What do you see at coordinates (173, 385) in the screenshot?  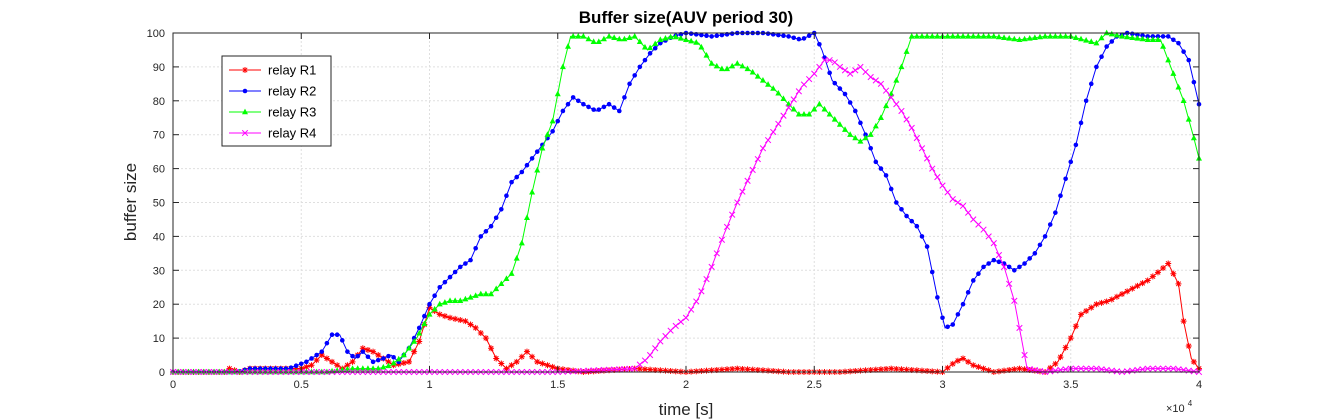 I see `x-tick-label: 0` at bounding box center [173, 385].